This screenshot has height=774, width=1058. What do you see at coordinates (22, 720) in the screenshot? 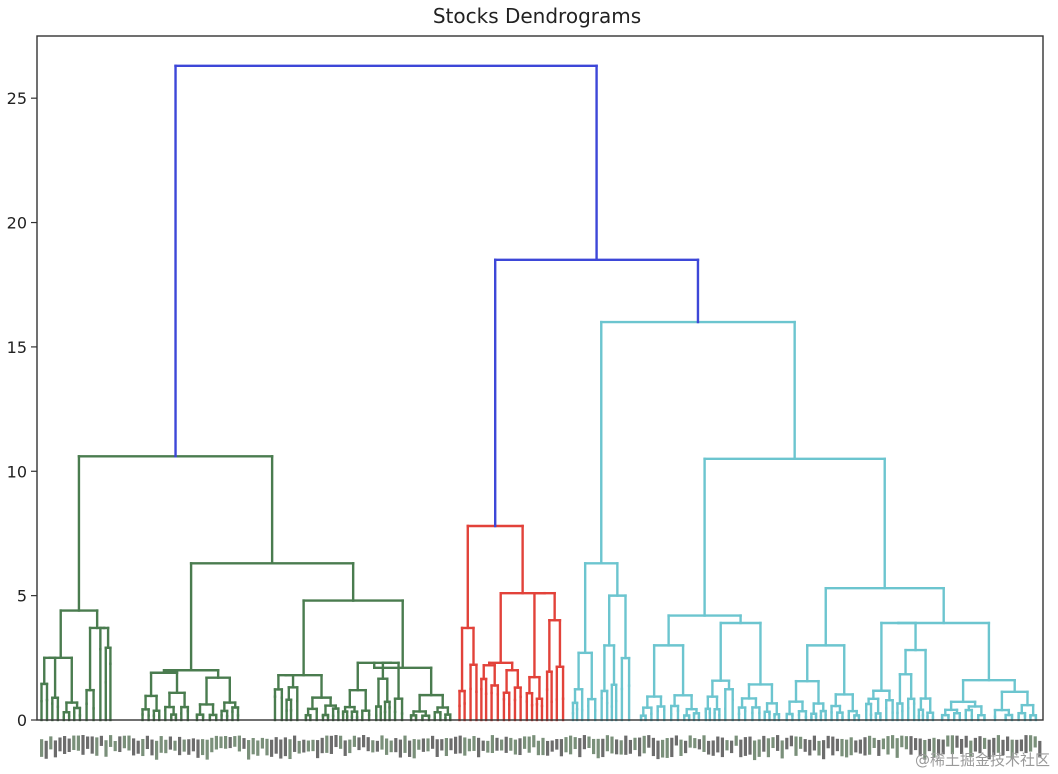
I see `y-tick-label: 0` at bounding box center [22, 720].